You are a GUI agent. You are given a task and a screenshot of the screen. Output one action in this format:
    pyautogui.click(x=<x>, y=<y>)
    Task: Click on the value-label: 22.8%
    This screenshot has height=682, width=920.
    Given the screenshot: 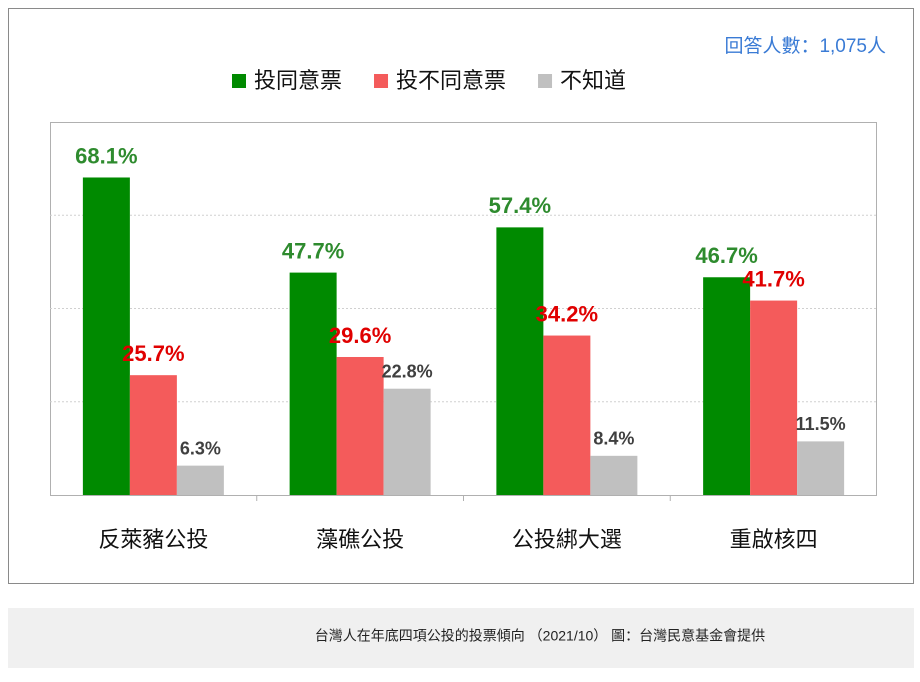 What is the action you would take?
    pyautogui.click(x=407, y=371)
    